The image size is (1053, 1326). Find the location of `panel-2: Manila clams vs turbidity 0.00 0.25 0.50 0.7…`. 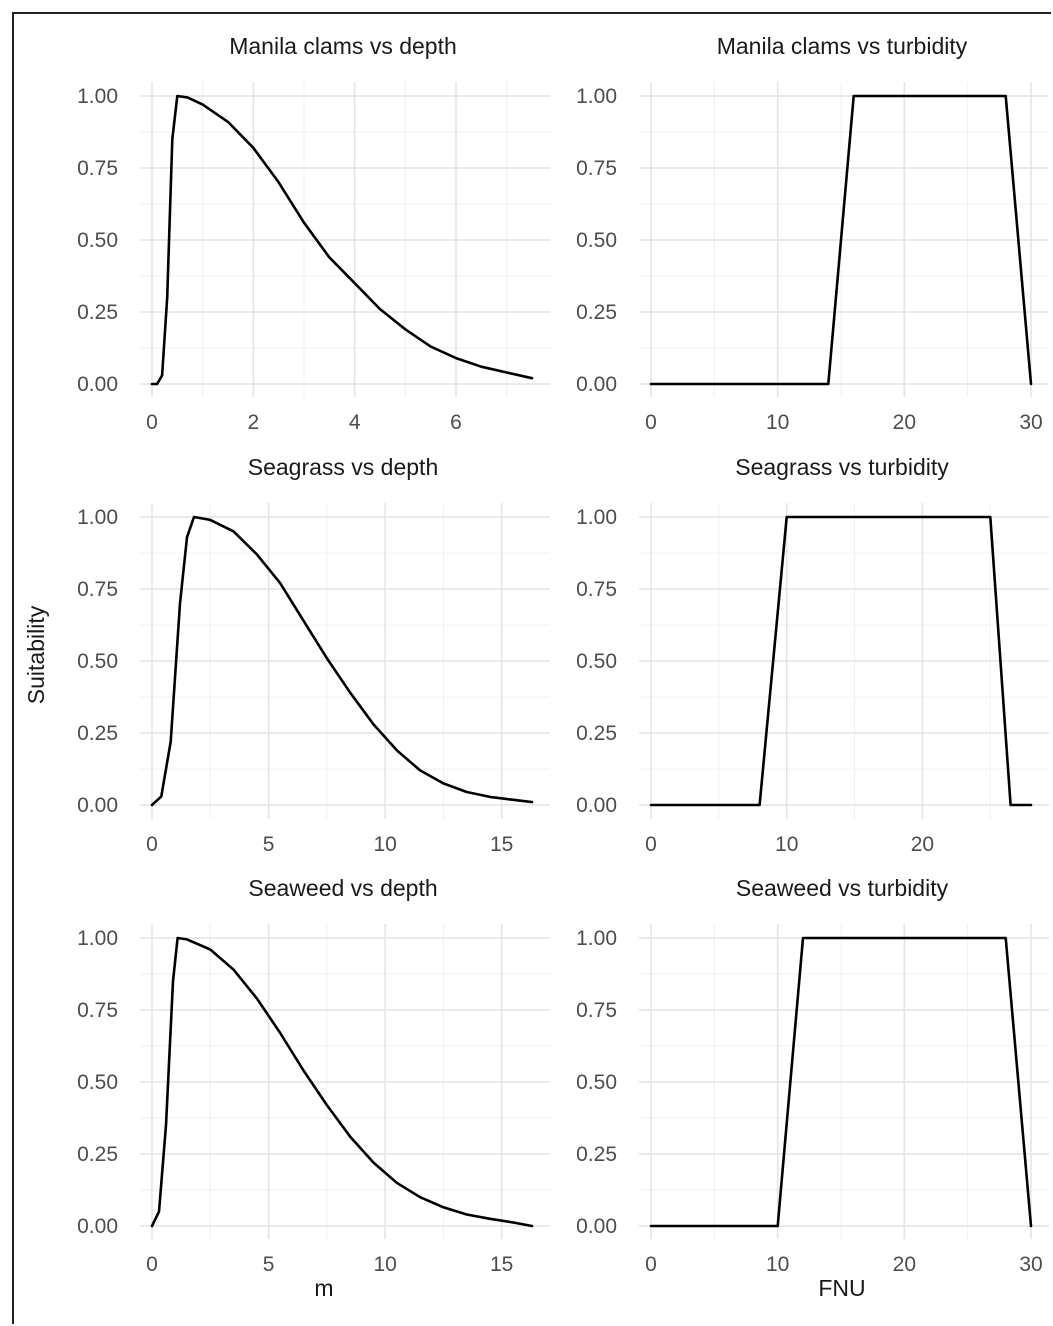

panel-2: Manila clams vs turbidity 0.00 0.25 0.50 0.7… is located at coordinates (812, 233).